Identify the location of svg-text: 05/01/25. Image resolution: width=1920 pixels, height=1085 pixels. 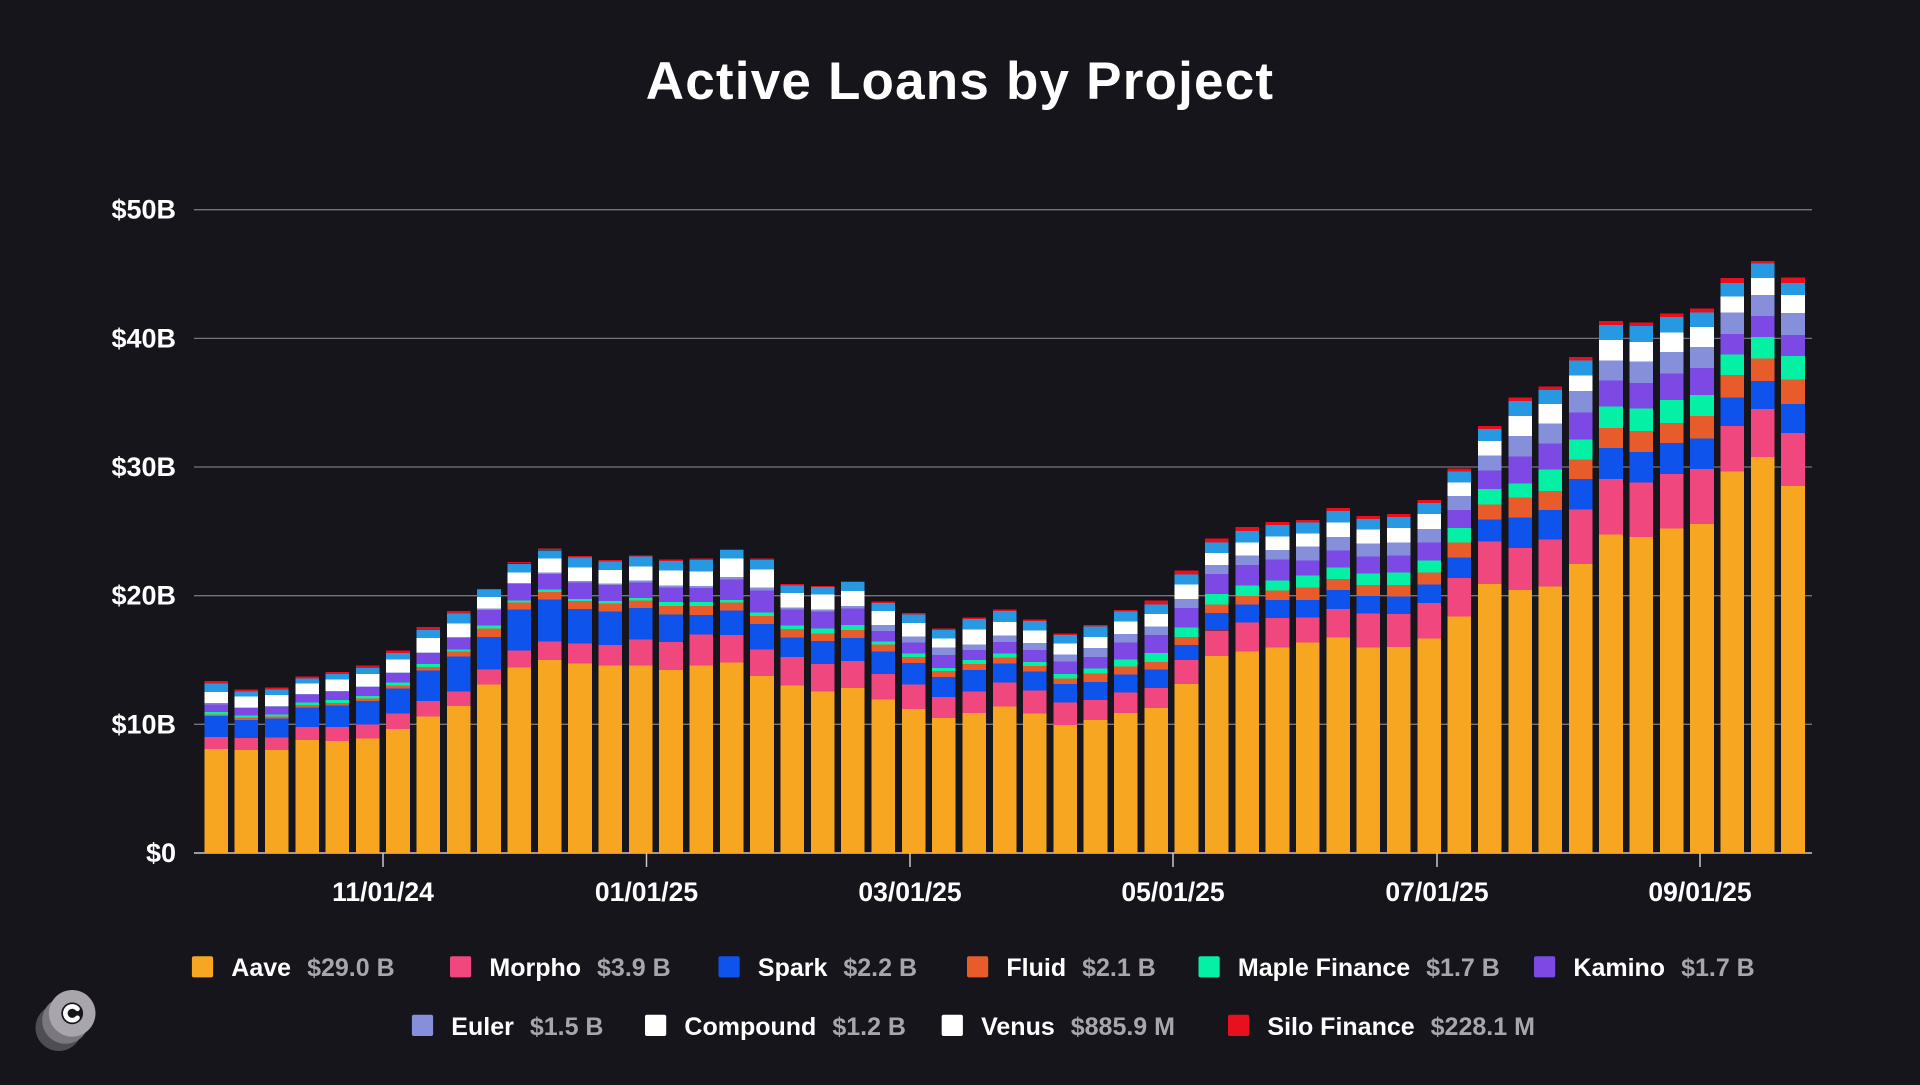
(1172, 892).